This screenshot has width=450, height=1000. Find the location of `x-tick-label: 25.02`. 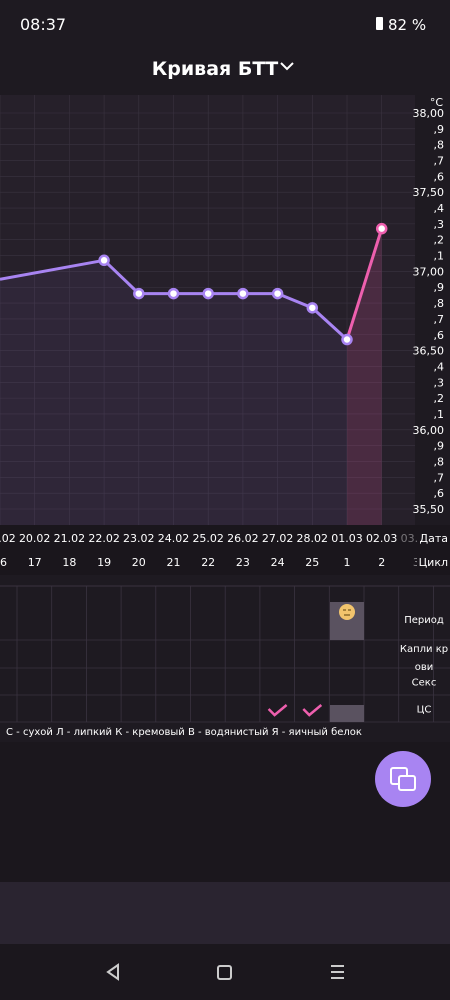

x-tick-label: 25.02 is located at coordinates (208, 538).